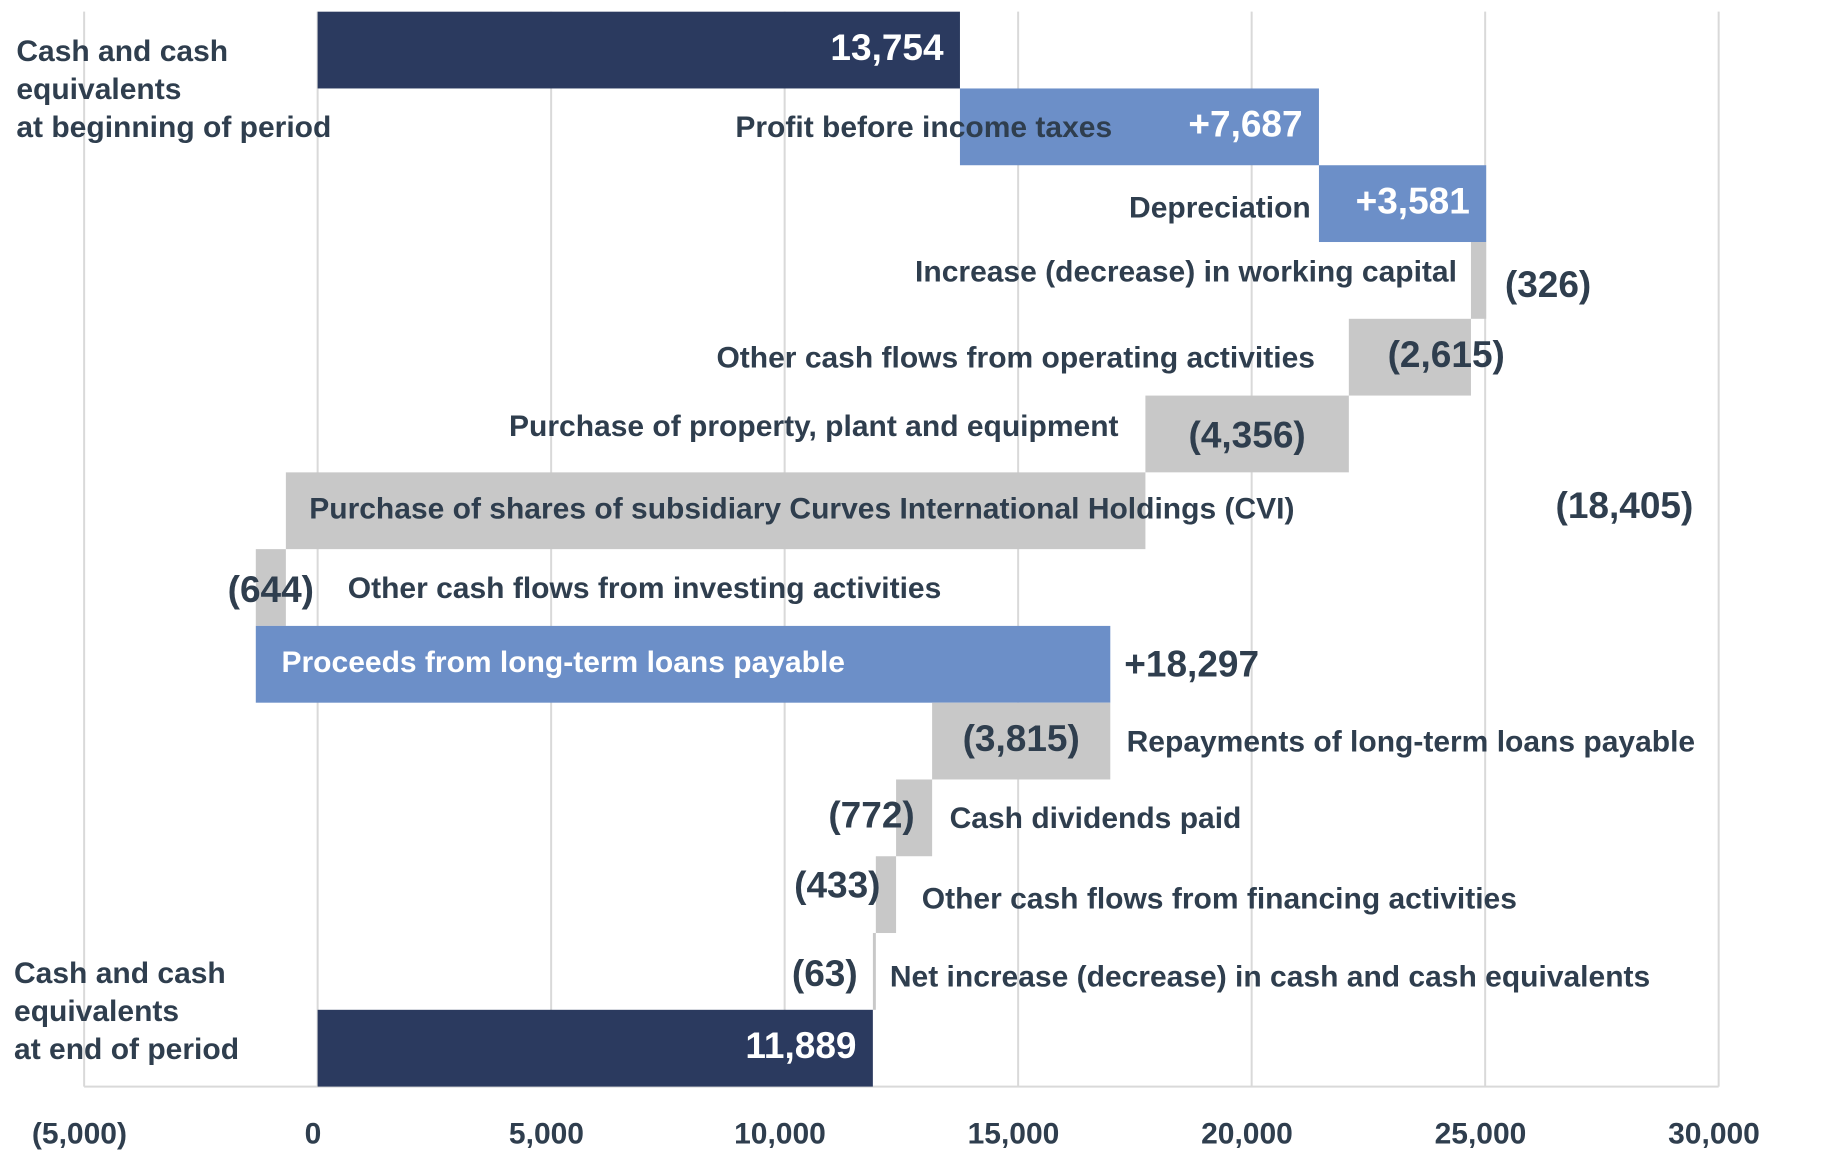 This screenshot has width=1832, height=1151. What do you see at coordinates (563, 662) in the screenshot?
I see `category-label: Proceeds from long-term loans payable` at bounding box center [563, 662].